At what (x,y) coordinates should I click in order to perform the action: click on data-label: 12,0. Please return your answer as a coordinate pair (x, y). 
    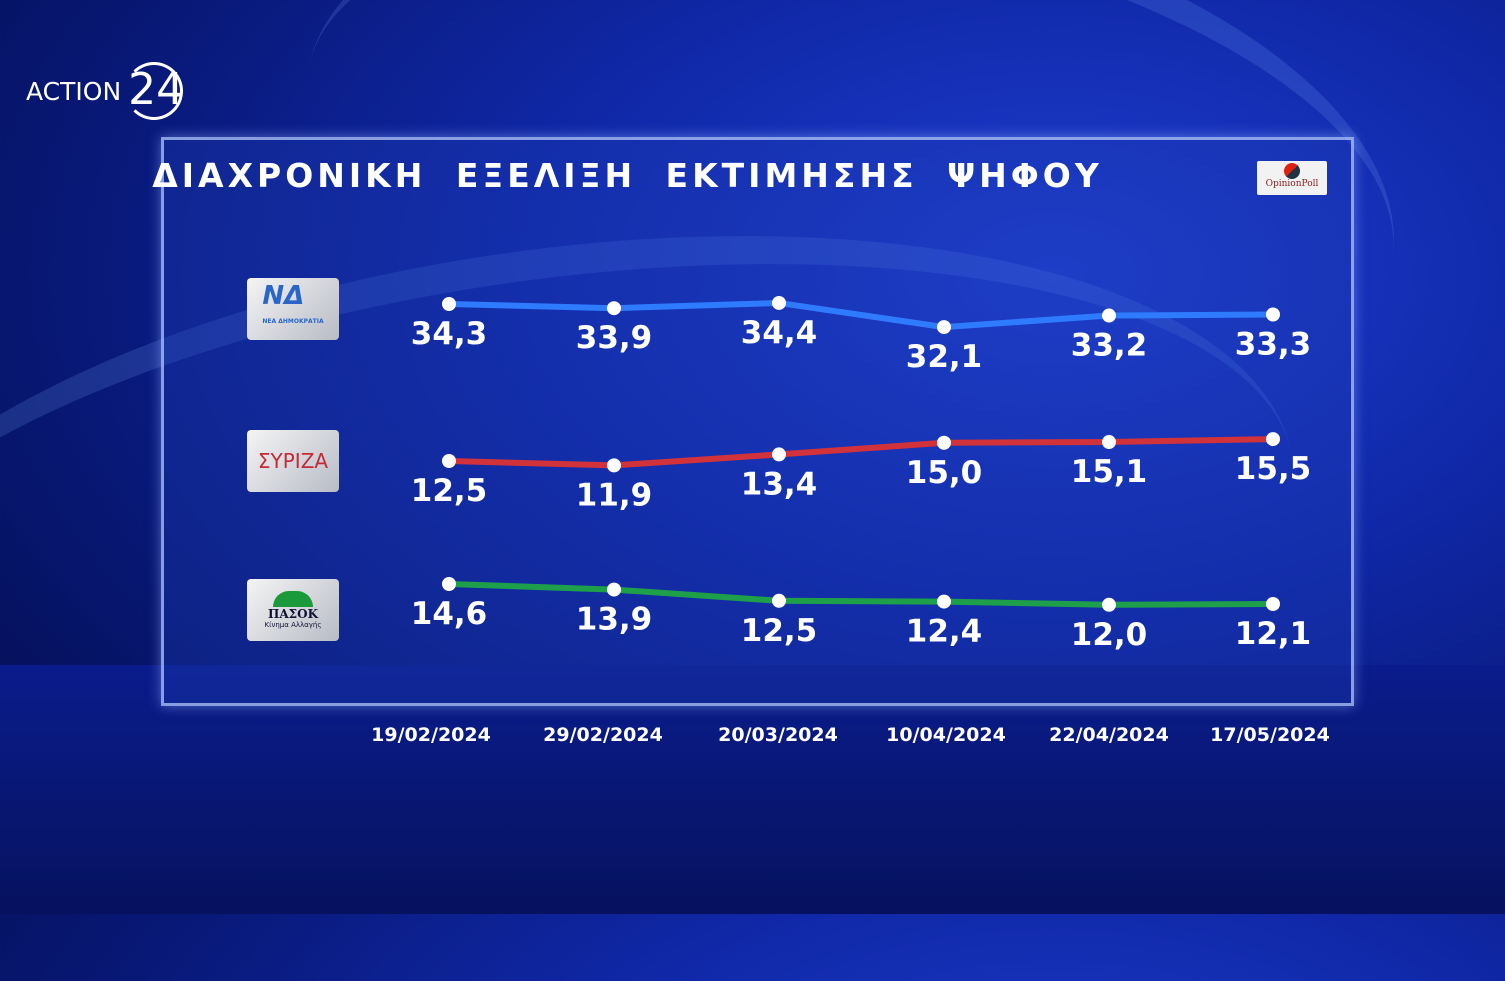
    Looking at the image, I should click on (1109, 635).